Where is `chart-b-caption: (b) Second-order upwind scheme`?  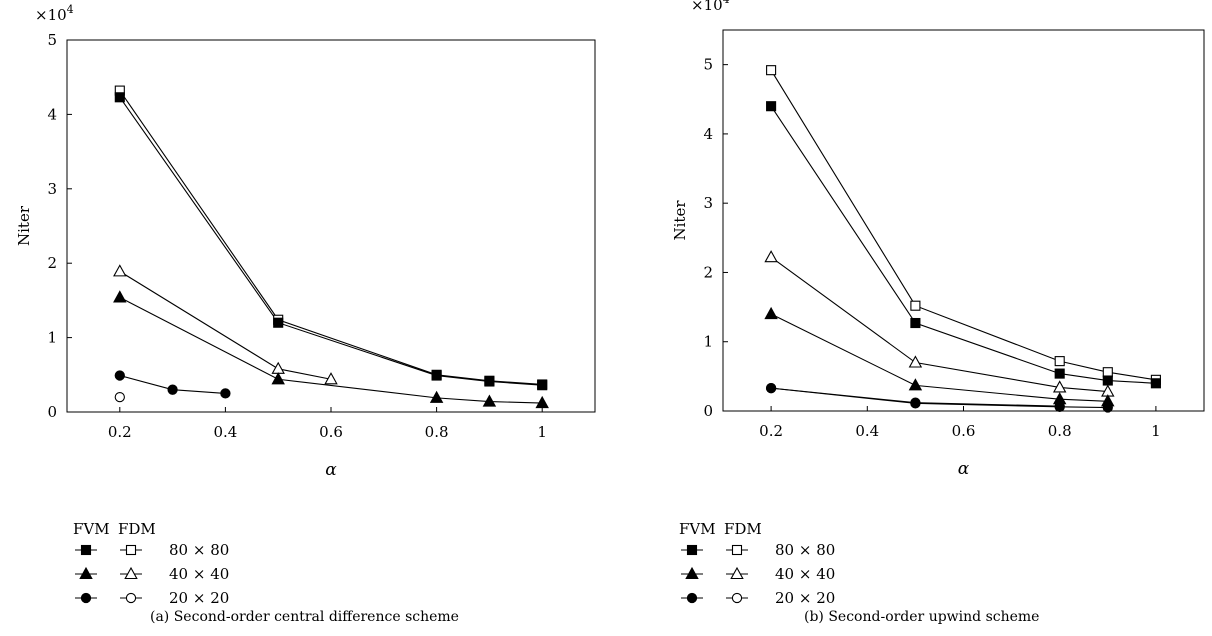
chart-b-caption: (b) Second-order upwind scheme is located at coordinates (922, 617).